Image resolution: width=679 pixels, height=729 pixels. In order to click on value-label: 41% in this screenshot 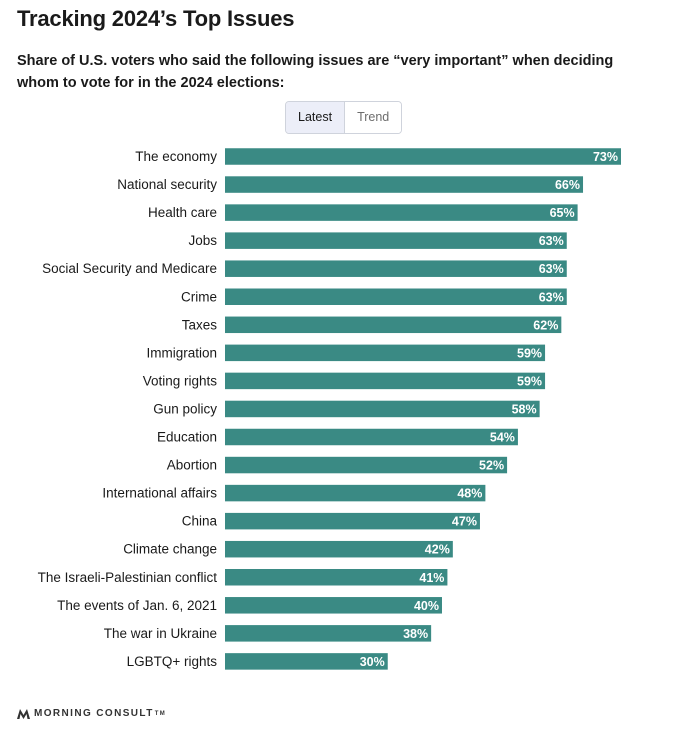, I will do `click(431, 578)`.